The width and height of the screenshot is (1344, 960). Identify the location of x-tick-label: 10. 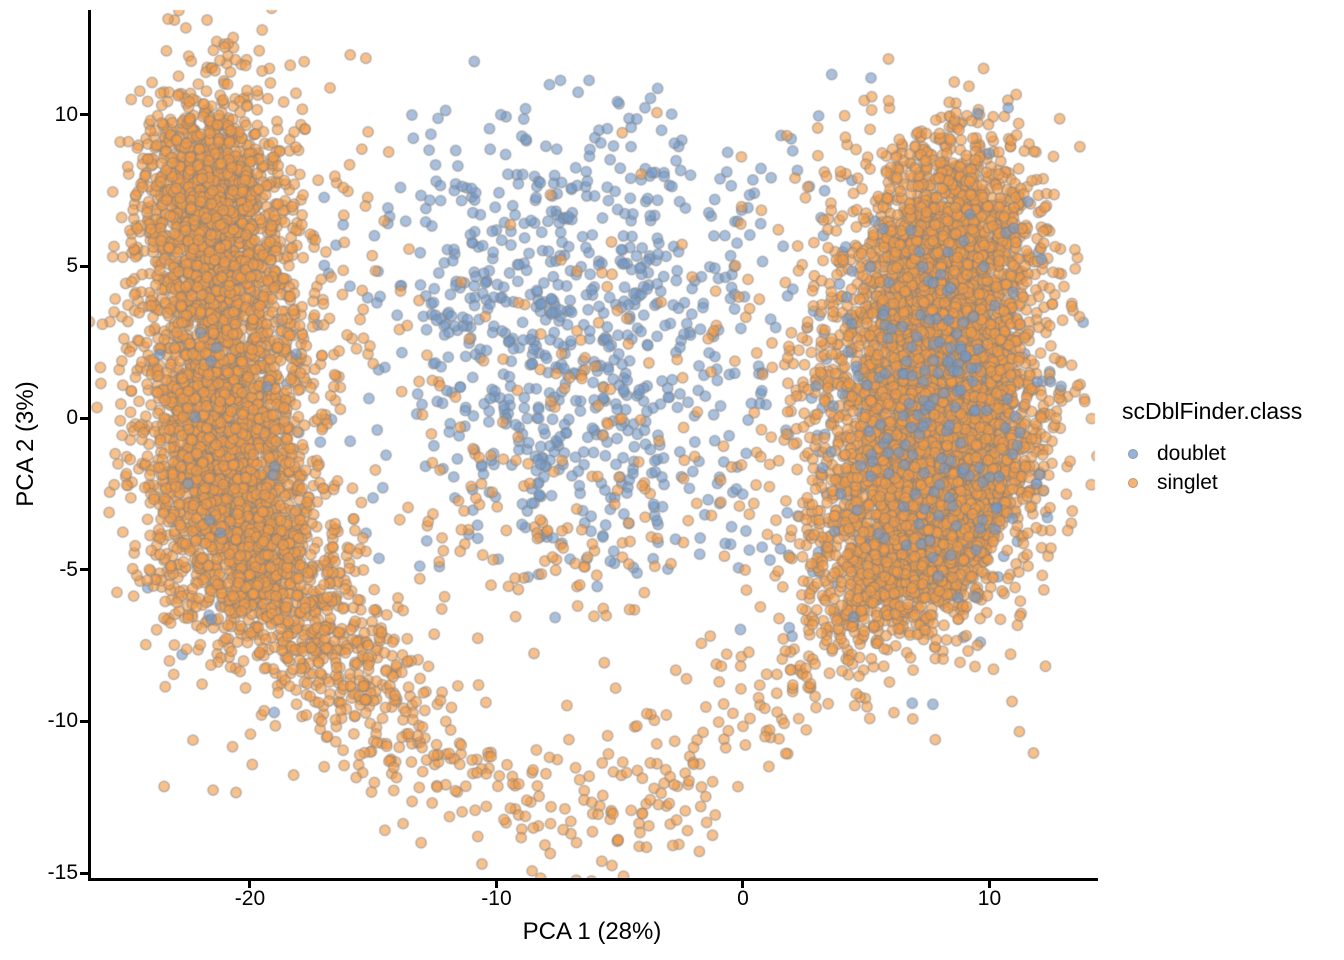
(989, 898).